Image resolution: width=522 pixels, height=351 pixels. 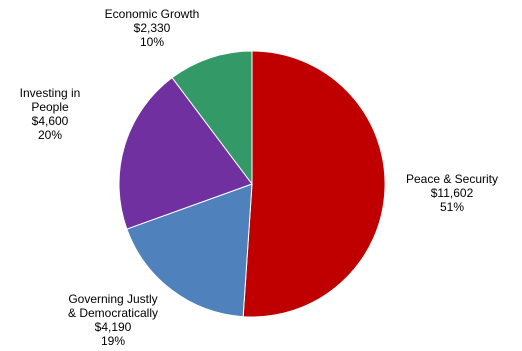 I want to click on slice-label-percent: 10%, so click(x=152, y=42).